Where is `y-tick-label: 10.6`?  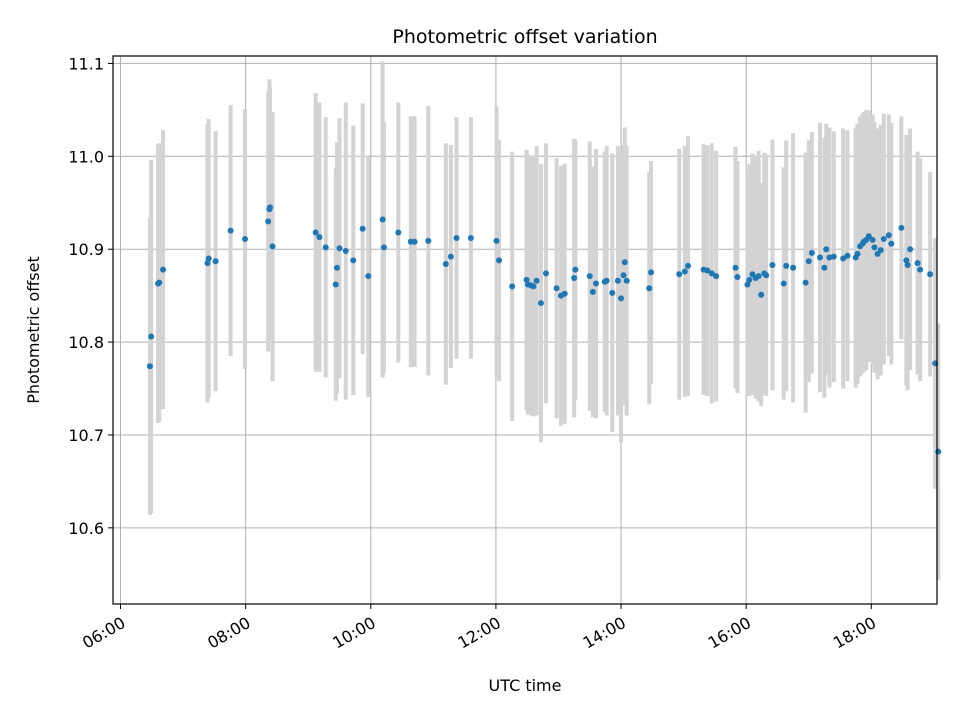
y-tick-label: 10.6 is located at coordinates (86, 528).